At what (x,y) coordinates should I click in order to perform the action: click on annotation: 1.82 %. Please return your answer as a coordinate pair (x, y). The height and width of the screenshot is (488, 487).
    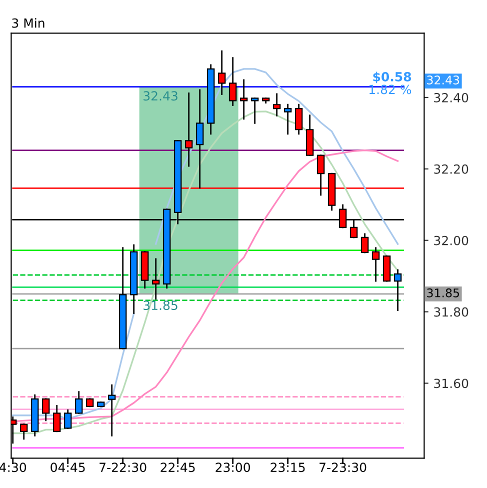
    Looking at the image, I should click on (390, 89).